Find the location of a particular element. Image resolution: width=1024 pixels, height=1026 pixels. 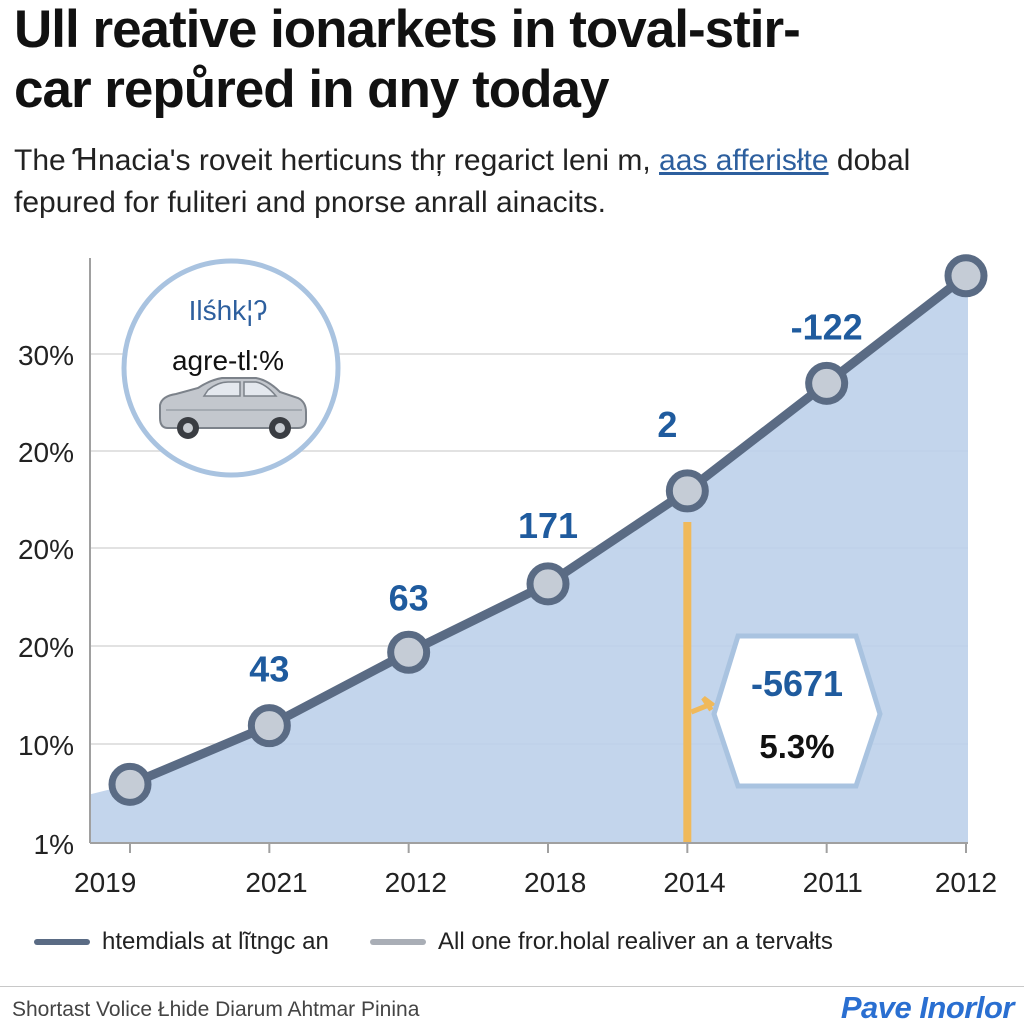

legend-label-primary: htemdials at lĩtngc an is located at coordinates (215, 941).